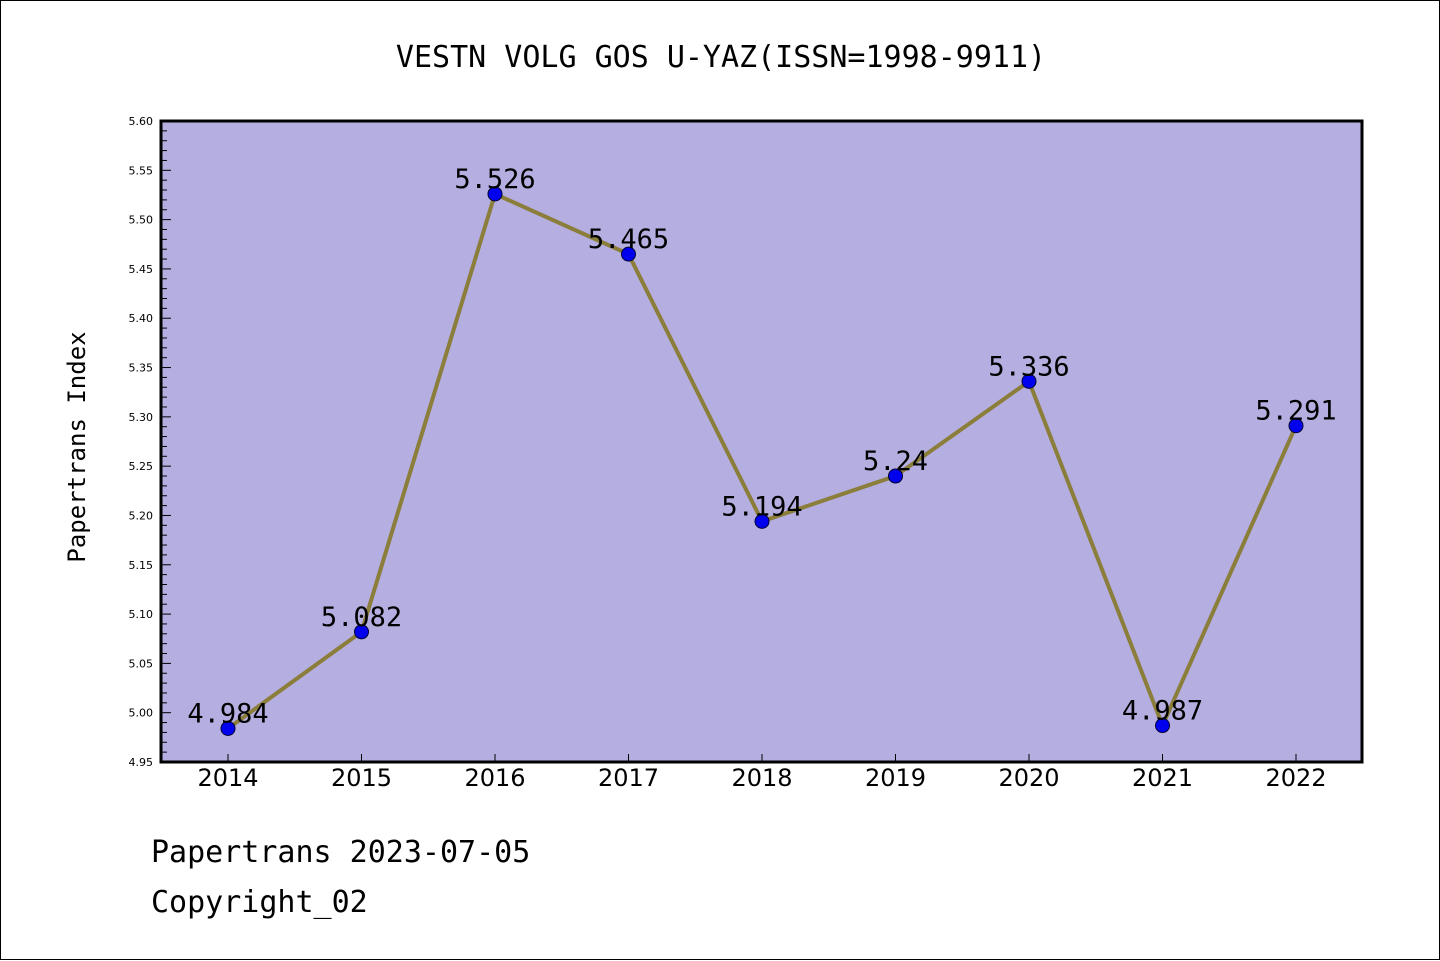 The width and height of the screenshot is (1440, 961). Describe the element at coordinates (361, 778) in the screenshot. I see `x-tick-label: 2015` at that location.